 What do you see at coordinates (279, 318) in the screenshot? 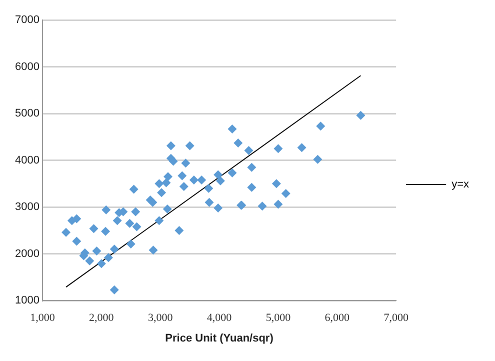
I see `x-tick-label: 5,000` at bounding box center [279, 318].